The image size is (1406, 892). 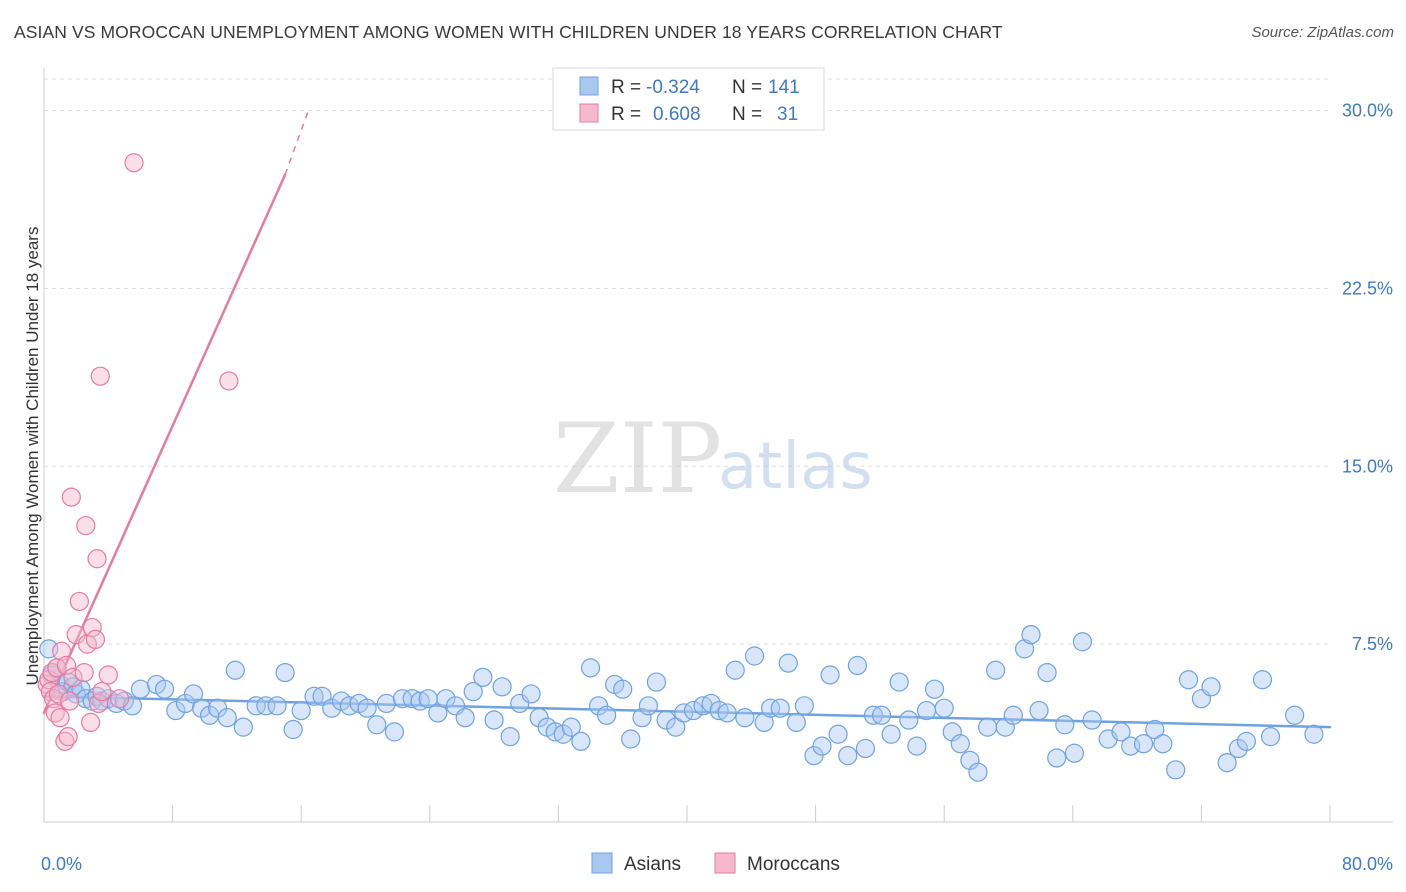 I want to click on y-tick-label-2: 22.5%, so click(x=1367, y=288).